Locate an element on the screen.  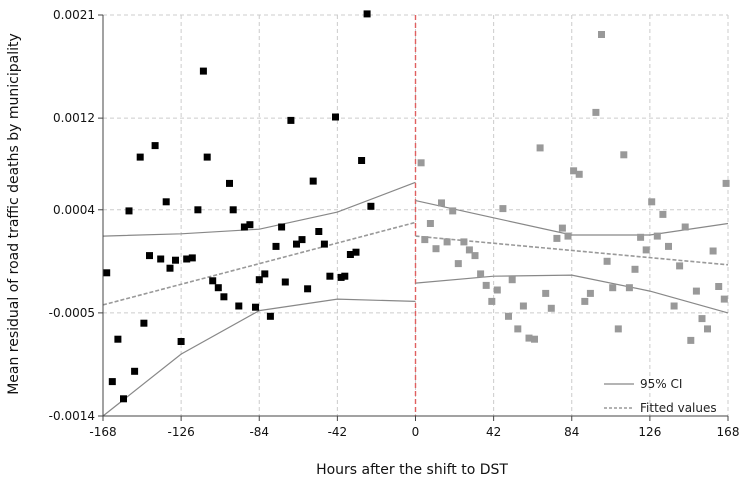
y-tick-label: 0.0021 is located at coordinates (74, 15).